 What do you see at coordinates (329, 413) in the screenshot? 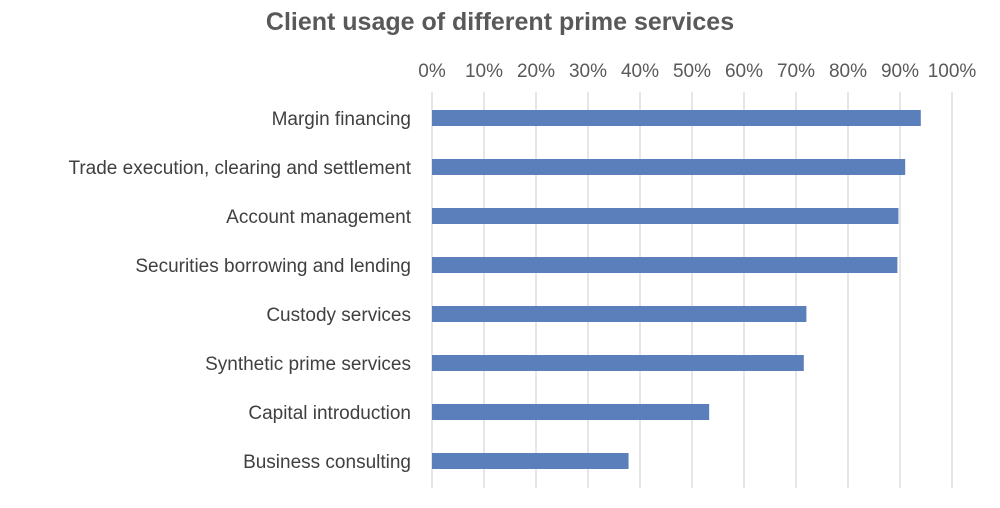
I see `category-label: Capital introduction` at bounding box center [329, 413].